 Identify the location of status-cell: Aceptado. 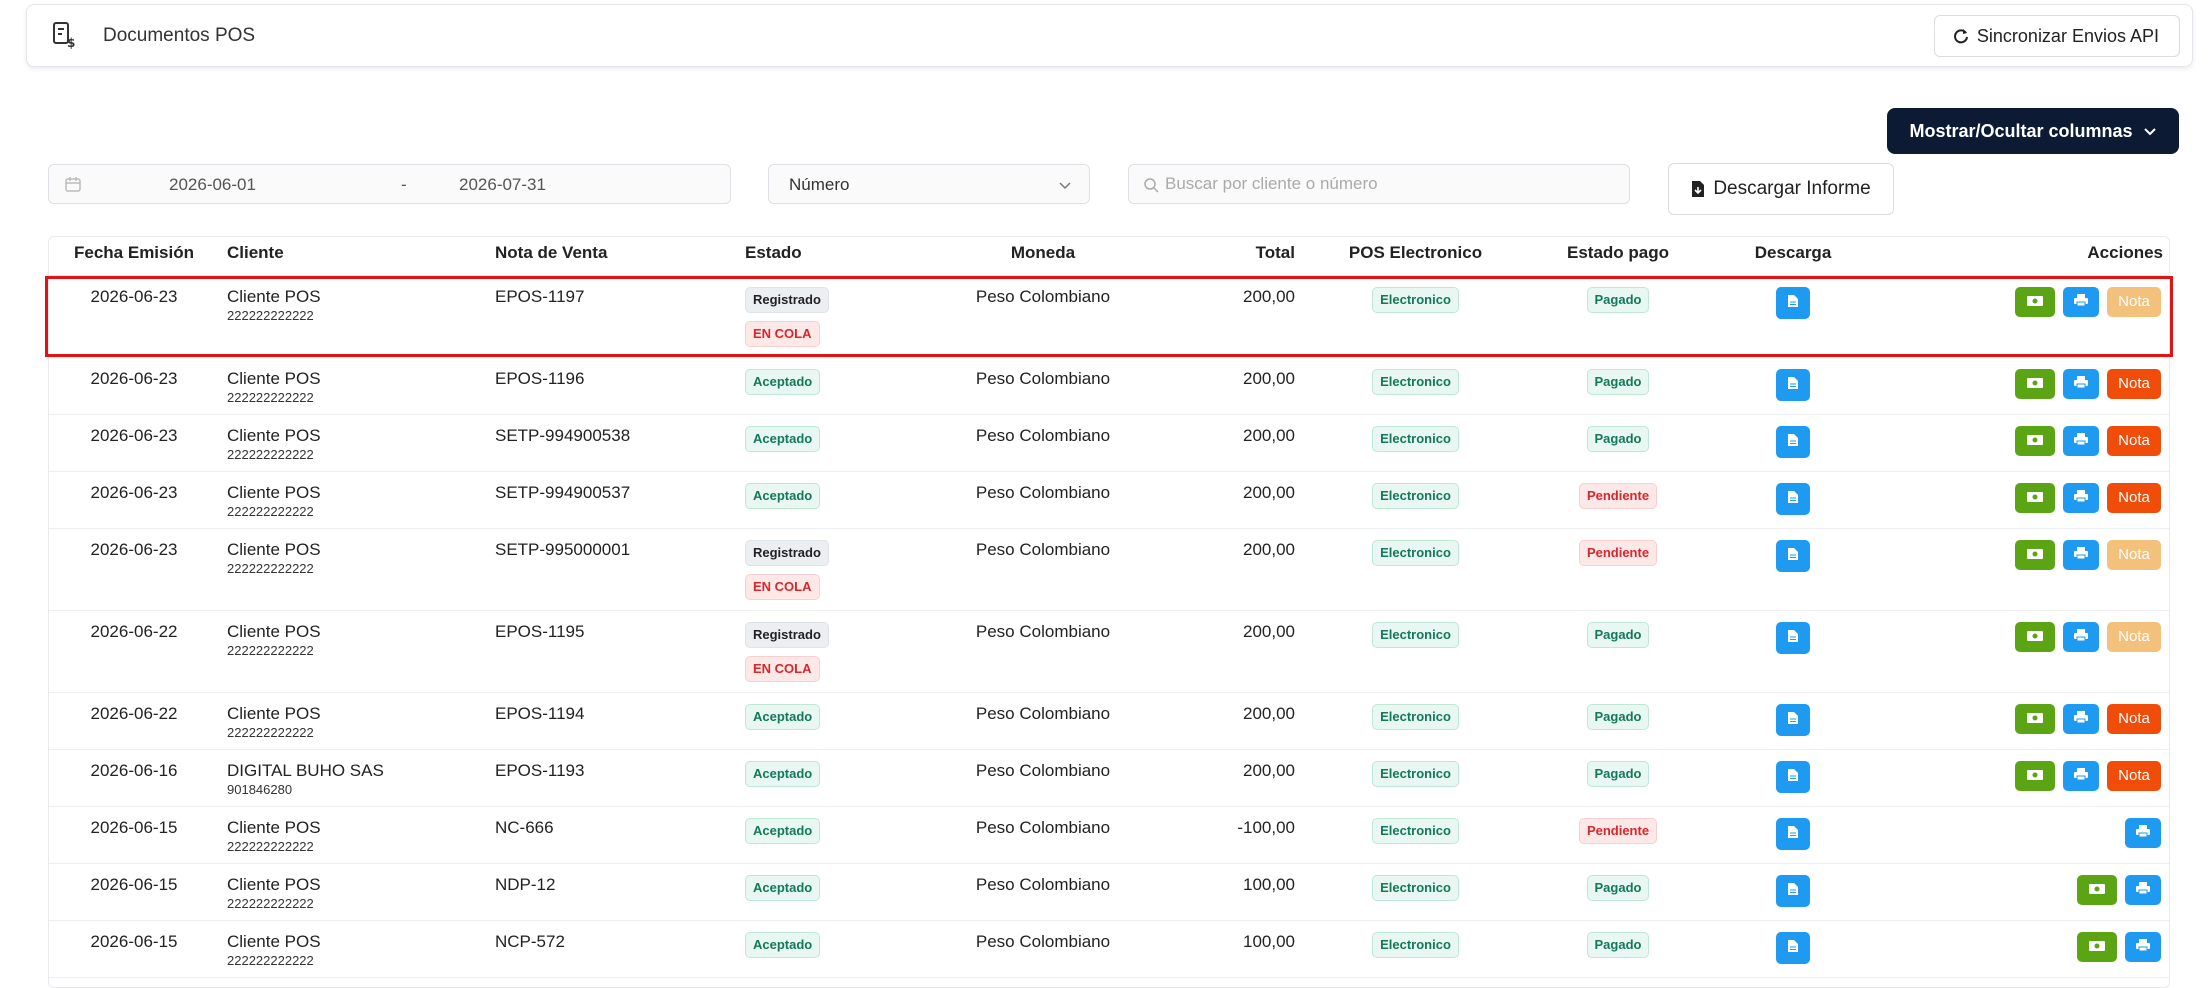
(835, 721).